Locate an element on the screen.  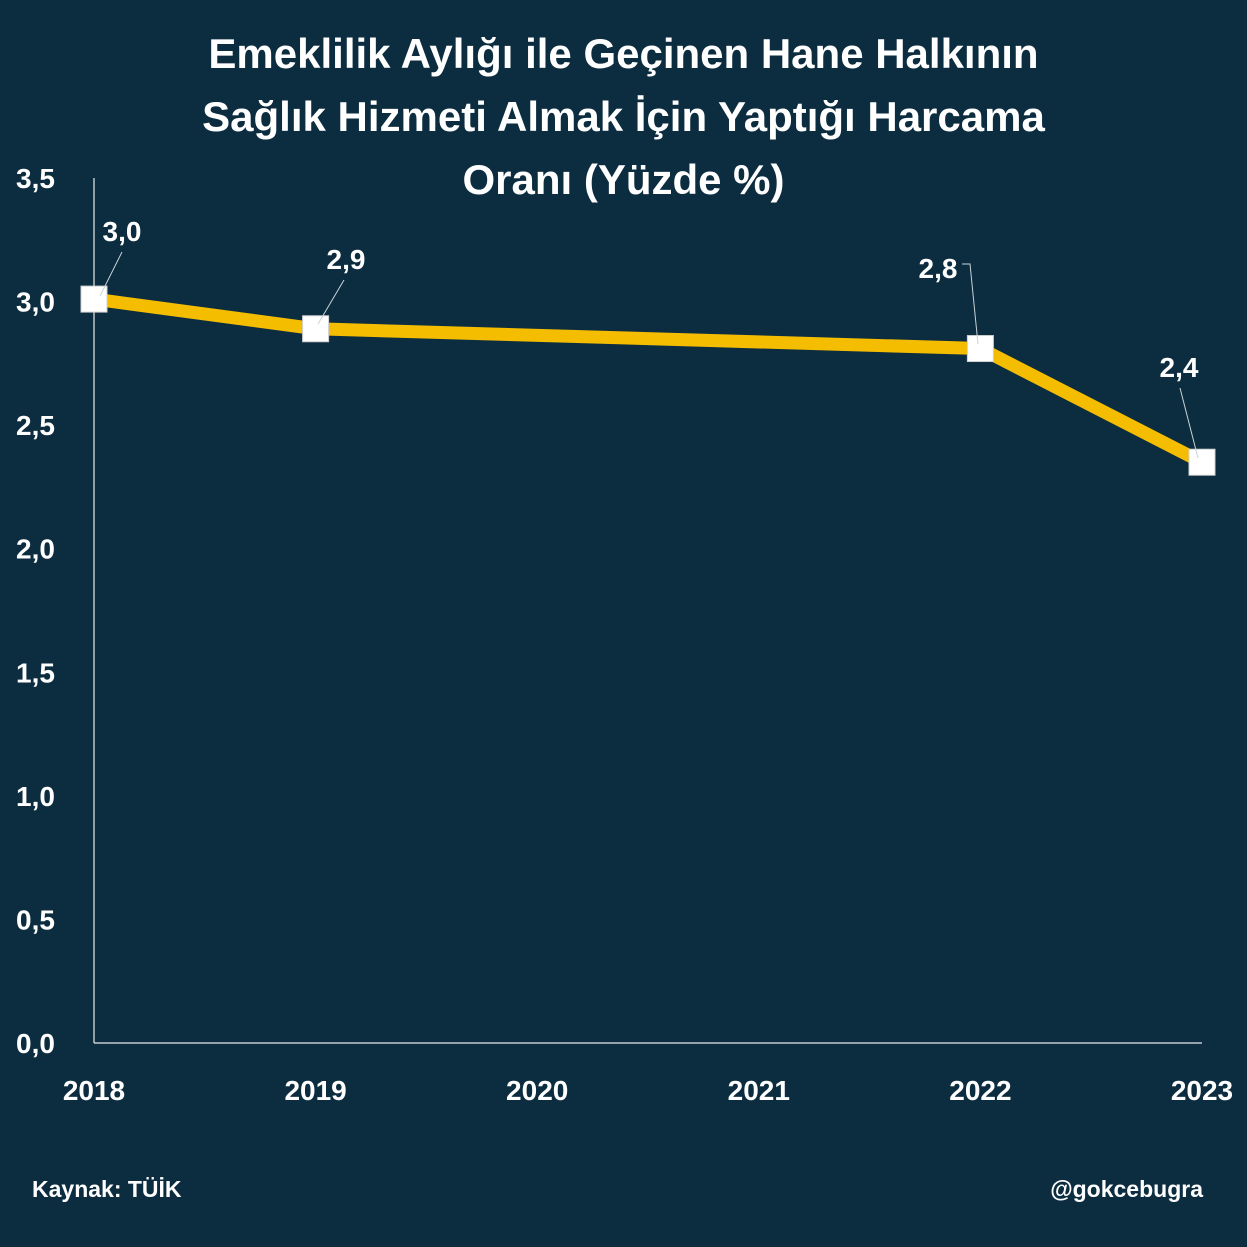
y-tick-label: 2,0 is located at coordinates (35, 549).